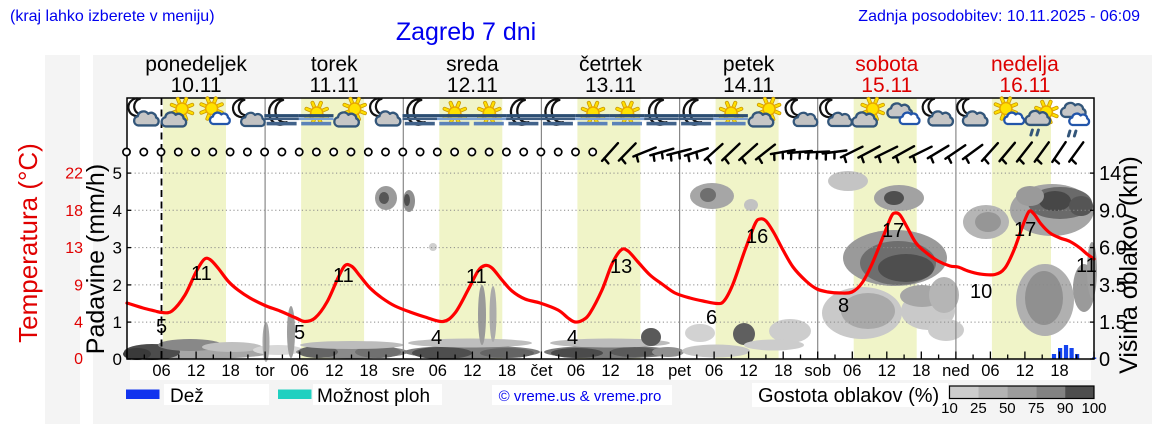 The image size is (1152, 443). I want to click on svg-text: 1.5, so click(1113, 323).